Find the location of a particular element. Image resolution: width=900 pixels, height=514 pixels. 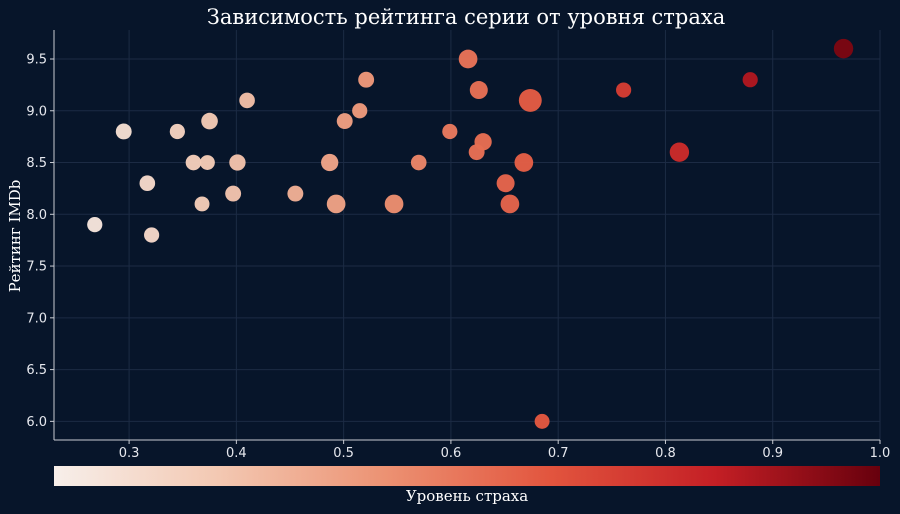

y-tick-label: 7.0 is located at coordinates (36, 318).